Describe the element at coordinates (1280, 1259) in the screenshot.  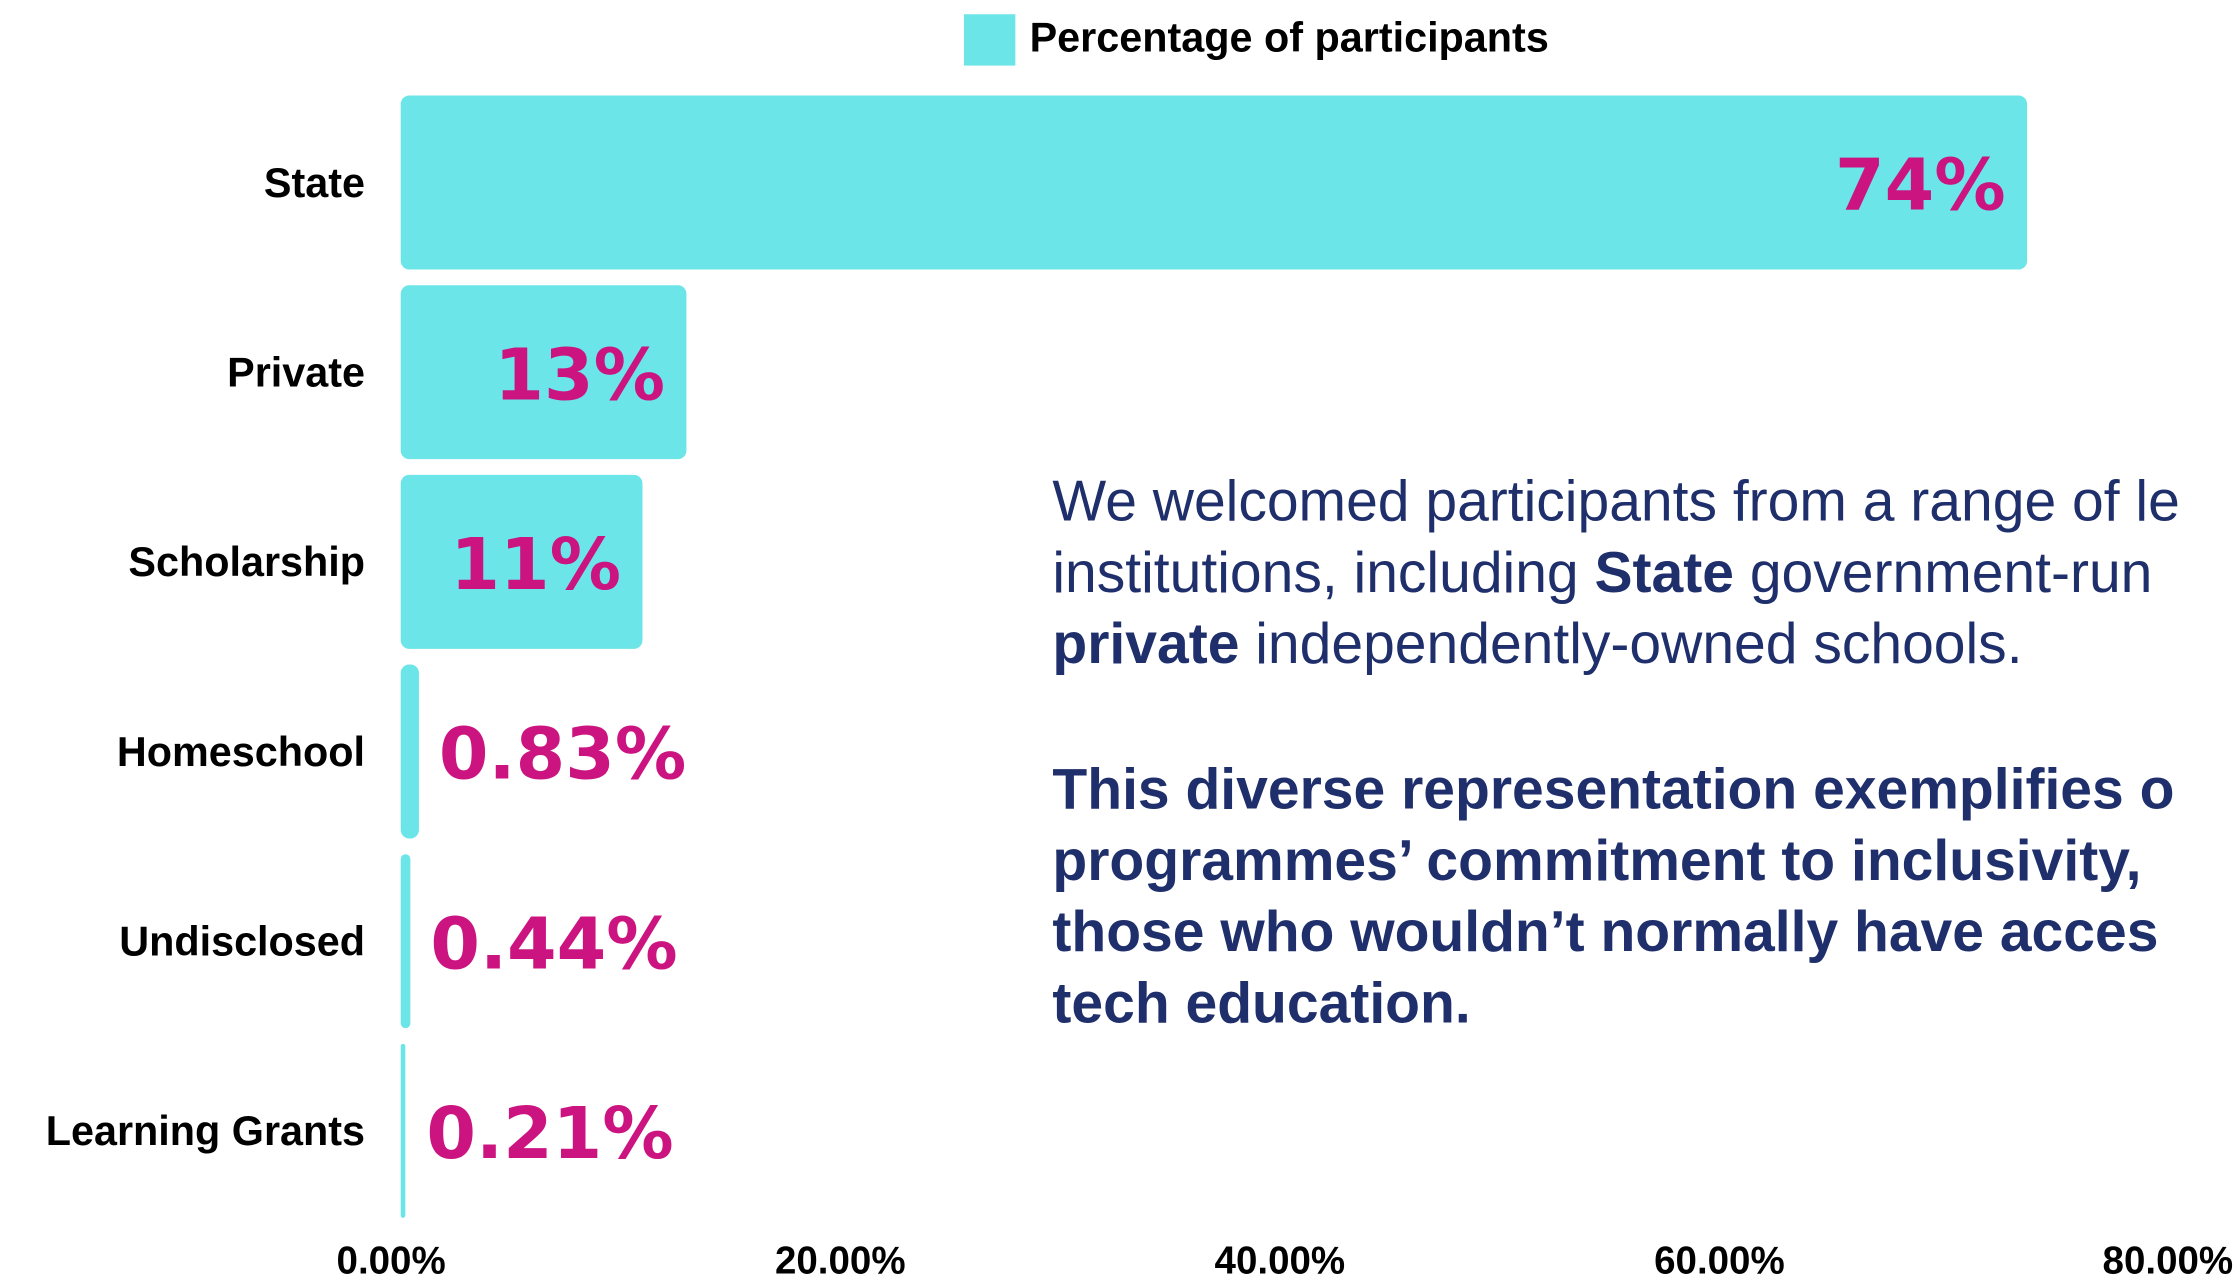
I see `x-tick-label: 40.00%` at that location.